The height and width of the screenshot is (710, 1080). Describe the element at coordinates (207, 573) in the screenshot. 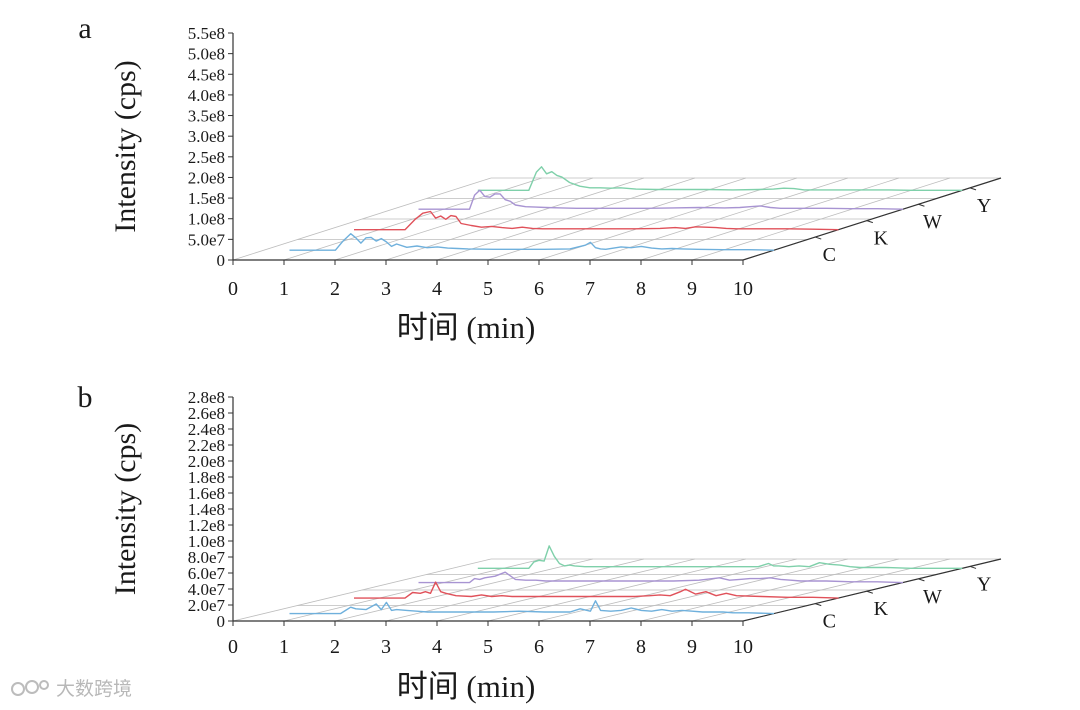

I see `y-tick-label-3: 6.0e7` at that location.